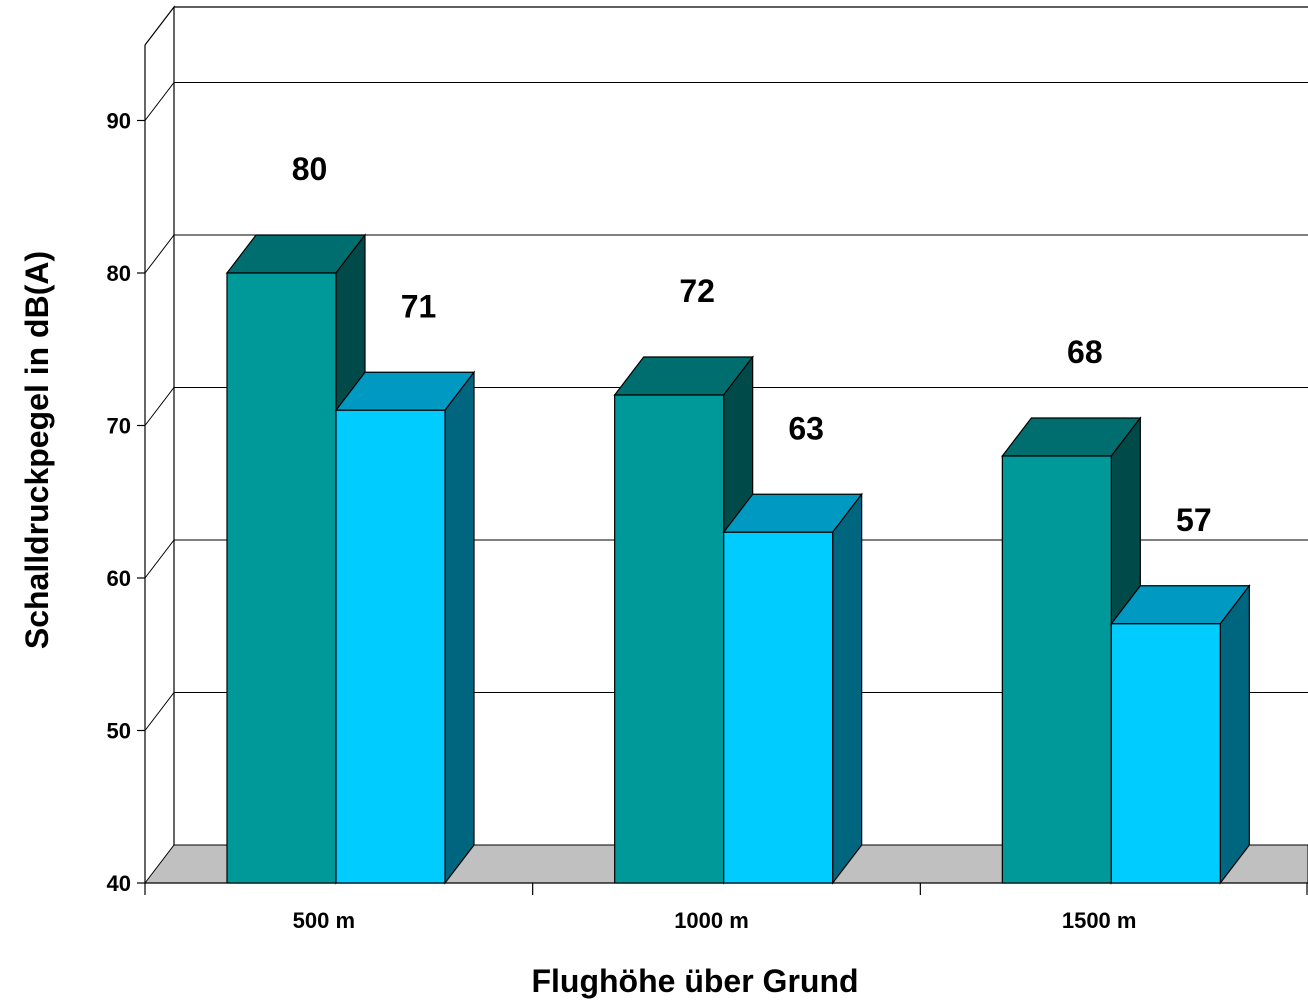  I want to click on data-label: 72, so click(697, 291).